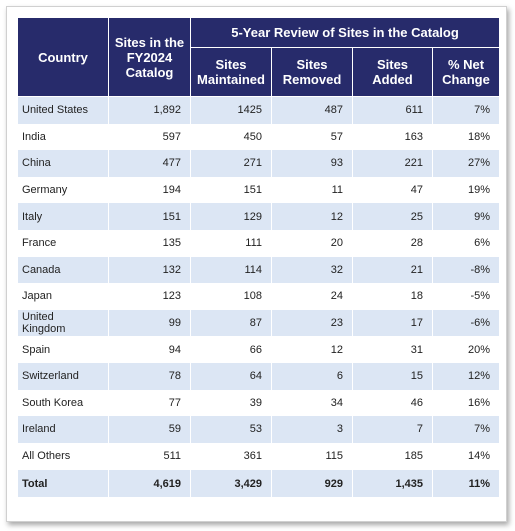 This screenshot has width=515, height=531. I want to click on value-cell: 450, so click(231, 137).